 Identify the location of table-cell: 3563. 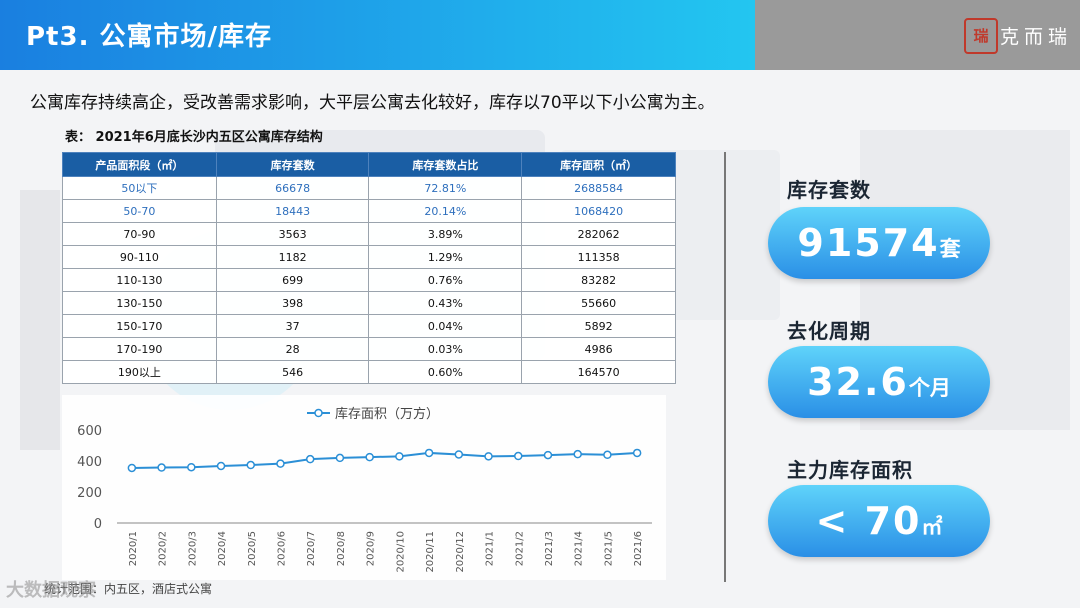
(292, 234).